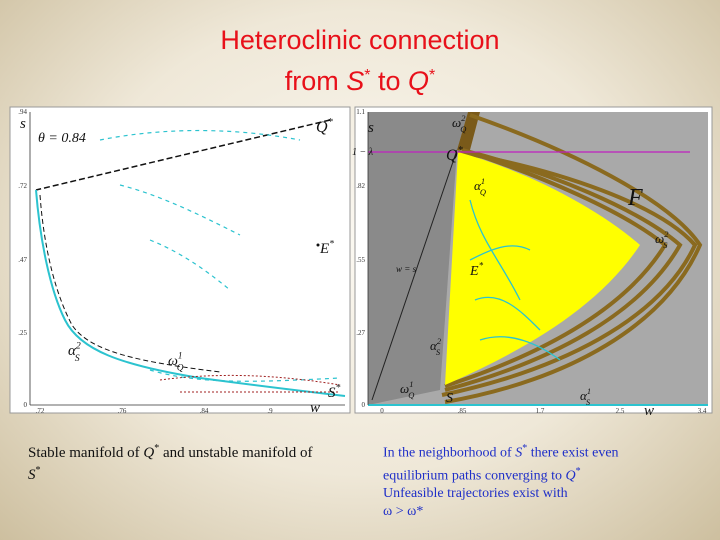  Describe the element at coordinates (449, 453) in the screenshot. I see `caption-text: In the neighborhood of` at that location.